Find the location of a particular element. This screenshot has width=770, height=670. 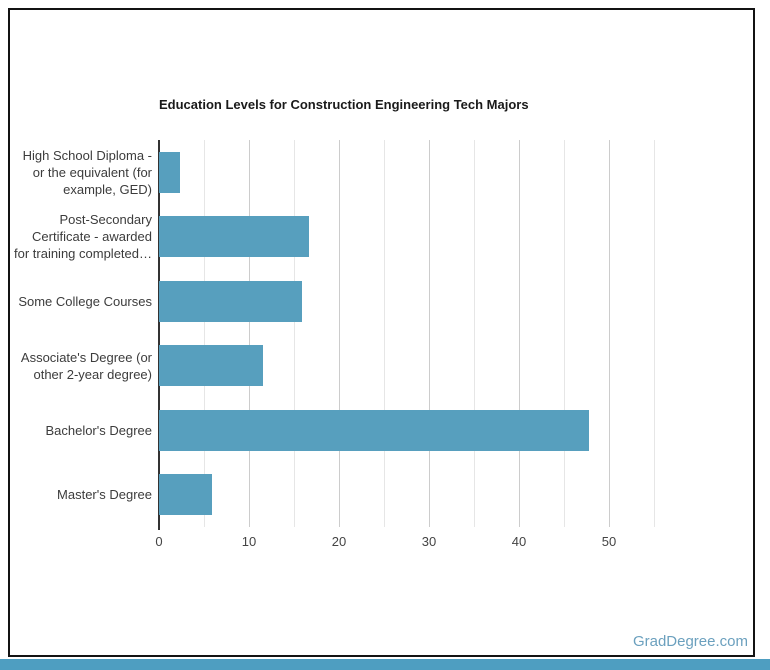

x-tick-label: 20 is located at coordinates (339, 541).